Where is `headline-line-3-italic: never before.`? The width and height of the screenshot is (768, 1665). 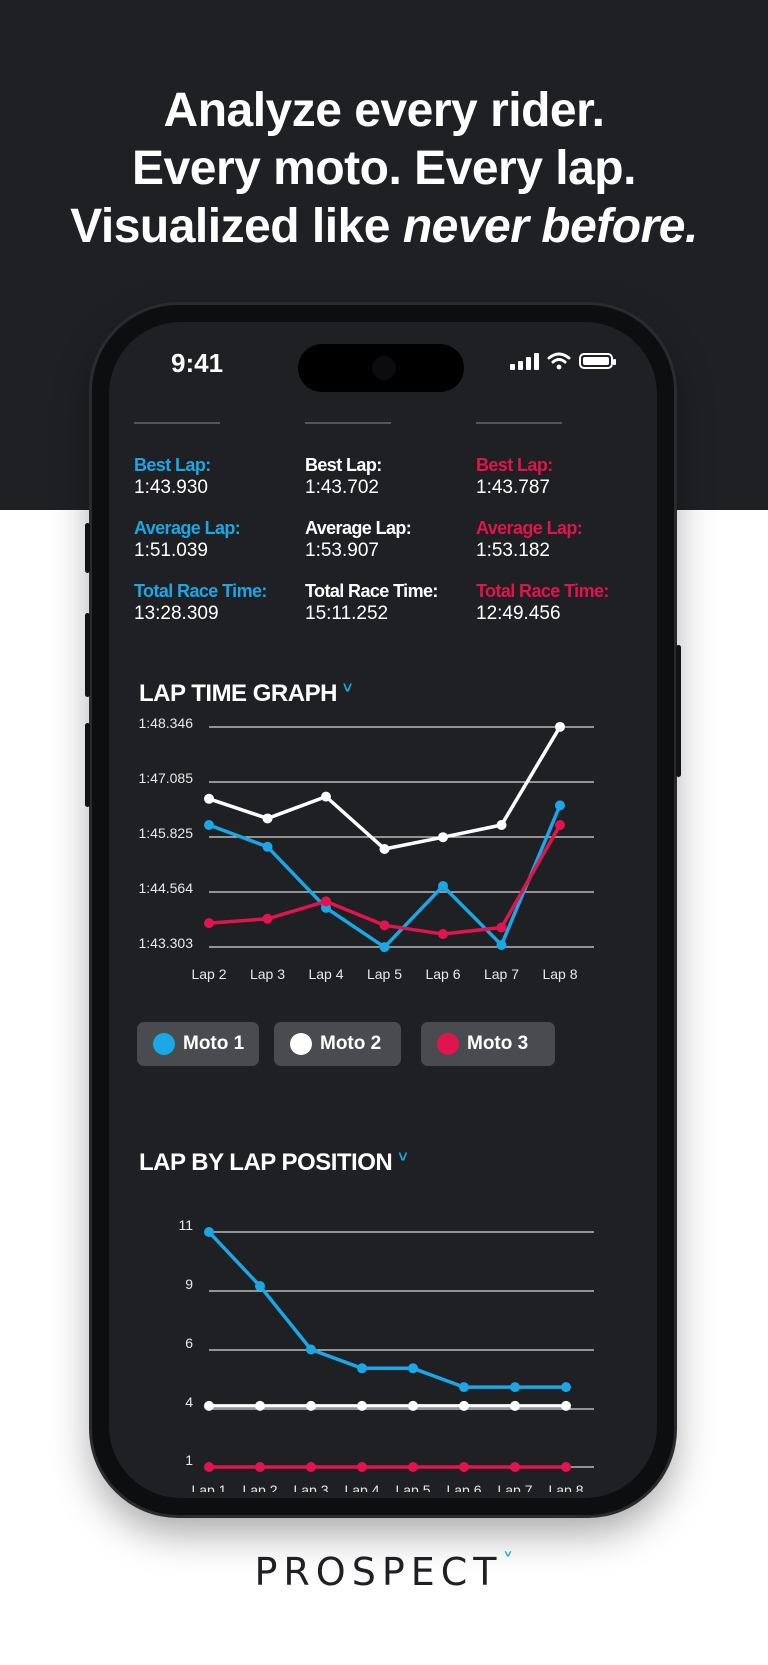
headline-line-3-italic: never before. is located at coordinates (550, 226).